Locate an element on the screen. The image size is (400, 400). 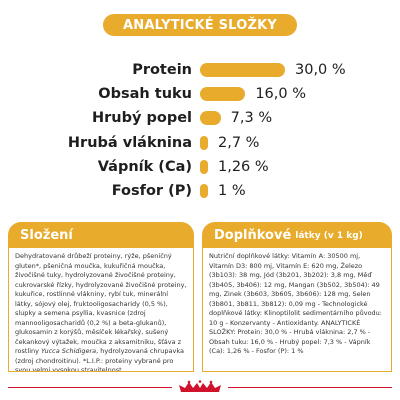
additives-header: Doplňkové látky (v 1 kg) is located at coordinates (297, 235).